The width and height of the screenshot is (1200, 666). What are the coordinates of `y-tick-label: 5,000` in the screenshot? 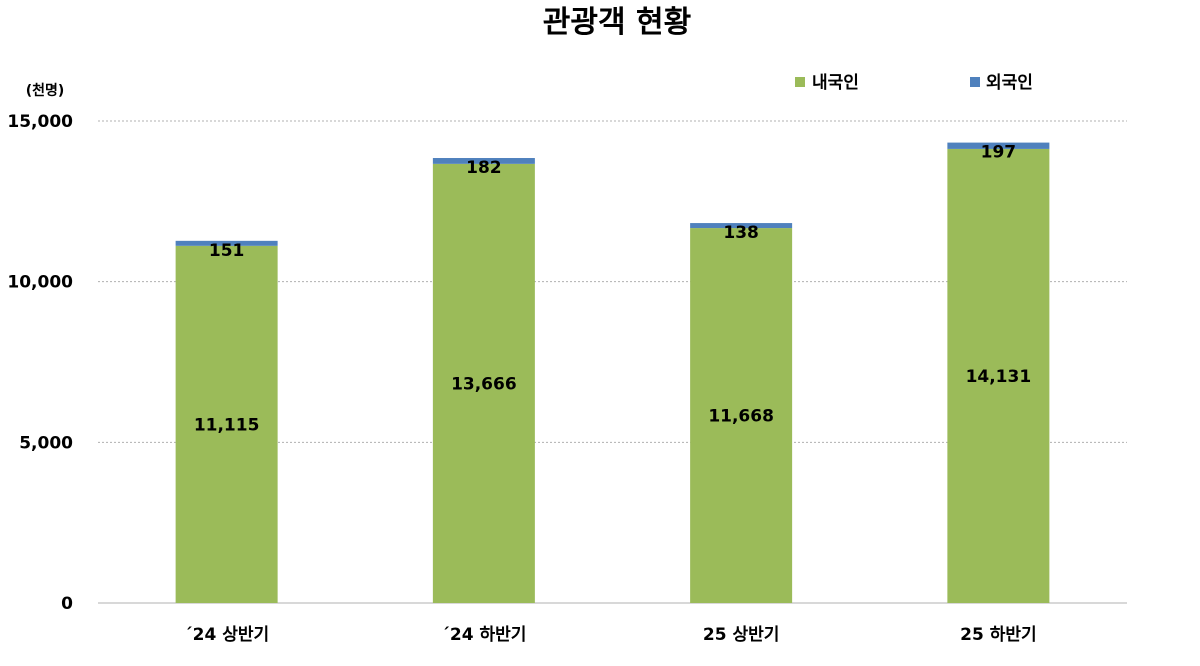 It's located at (46, 443).